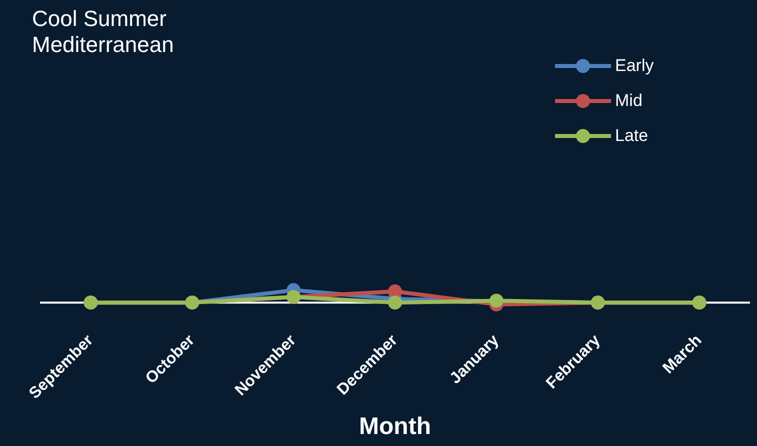 The width and height of the screenshot is (757, 446). Describe the element at coordinates (634, 66) in the screenshot. I see `legend-label: Early` at that location.